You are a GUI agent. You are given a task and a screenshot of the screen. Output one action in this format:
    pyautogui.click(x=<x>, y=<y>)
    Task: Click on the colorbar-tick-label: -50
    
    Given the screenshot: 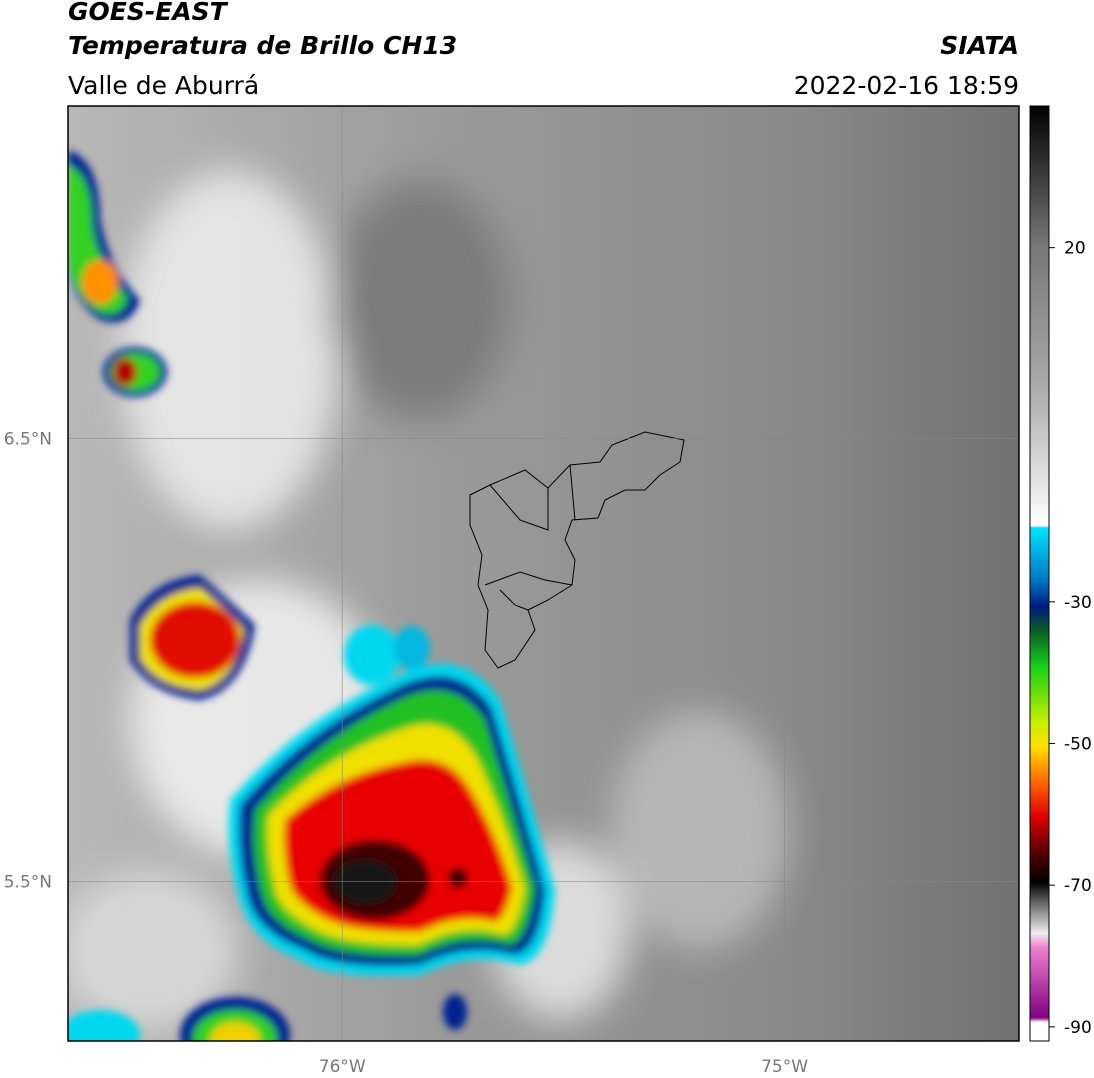 What is the action you would take?
    pyautogui.click(x=1078, y=745)
    